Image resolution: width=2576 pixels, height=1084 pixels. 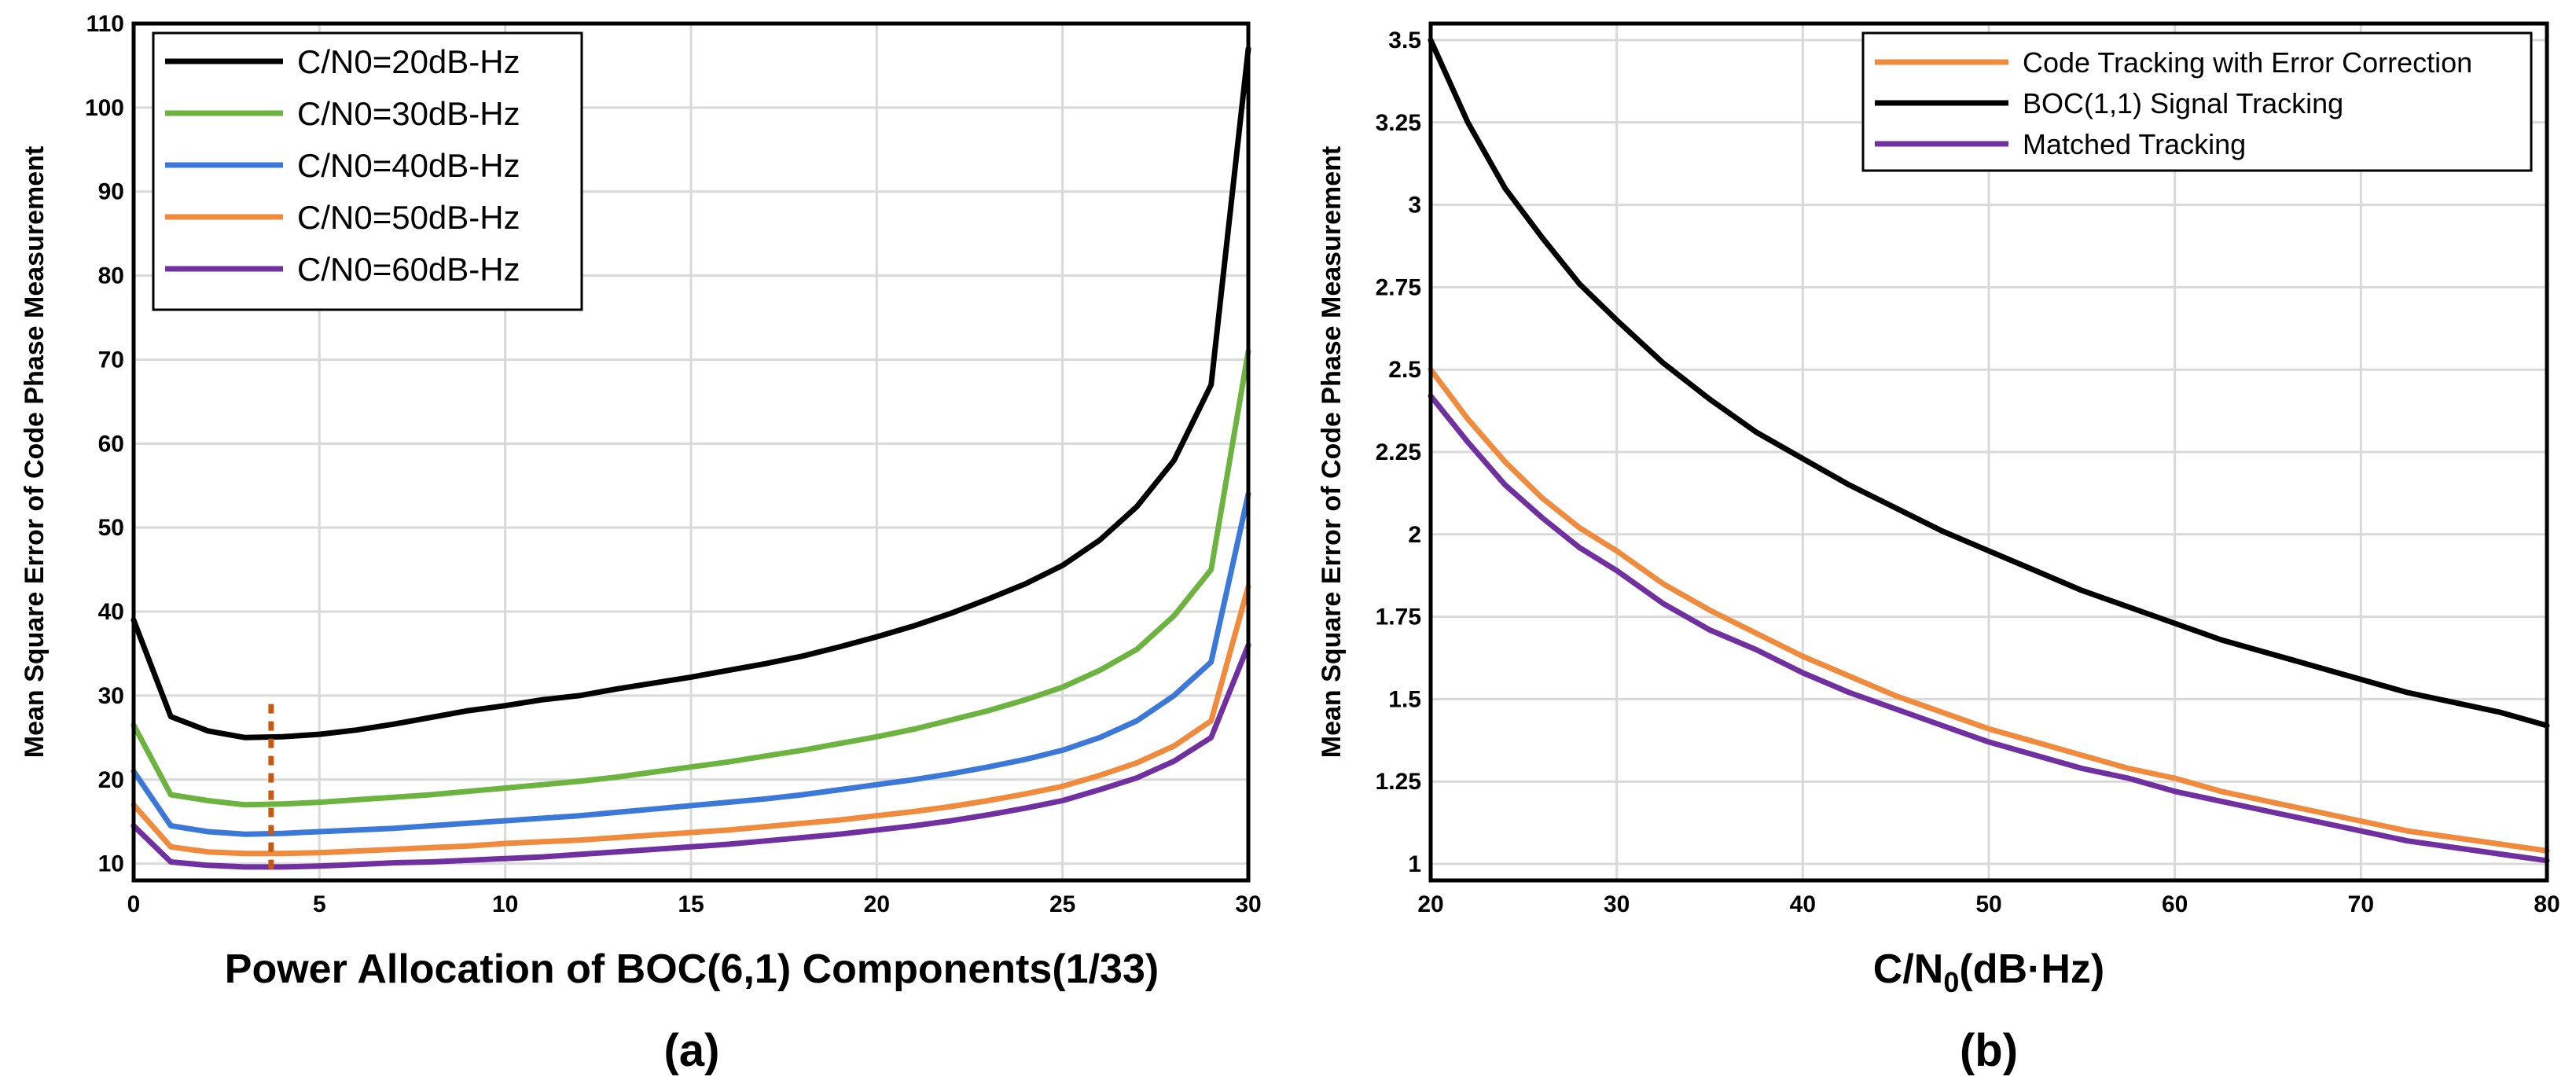 I want to click on chart-a-x-tick-label: 30, so click(x=1248, y=904).